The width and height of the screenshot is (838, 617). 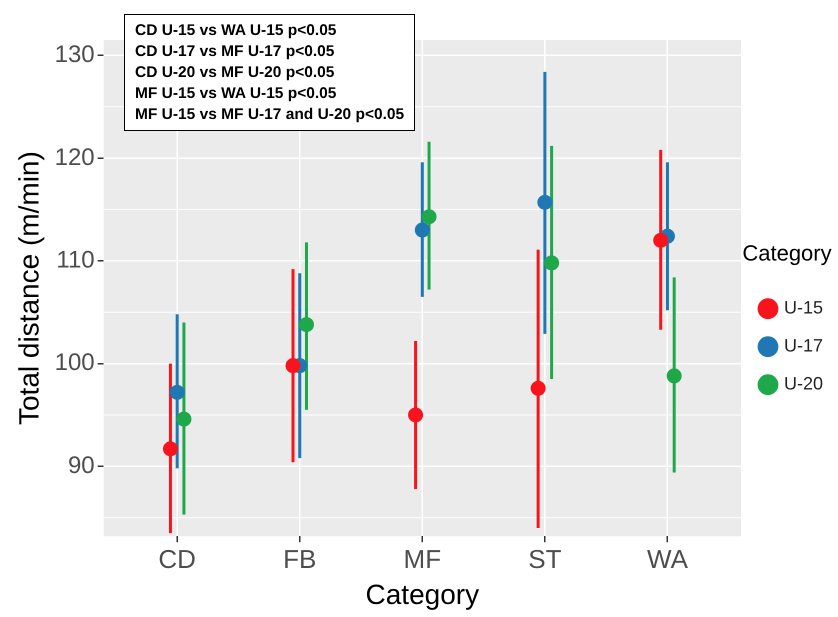 What do you see at coordinates (803, 384) in the screenshot?
I see `legend-label: U-20` at bounding box center [803, 384].